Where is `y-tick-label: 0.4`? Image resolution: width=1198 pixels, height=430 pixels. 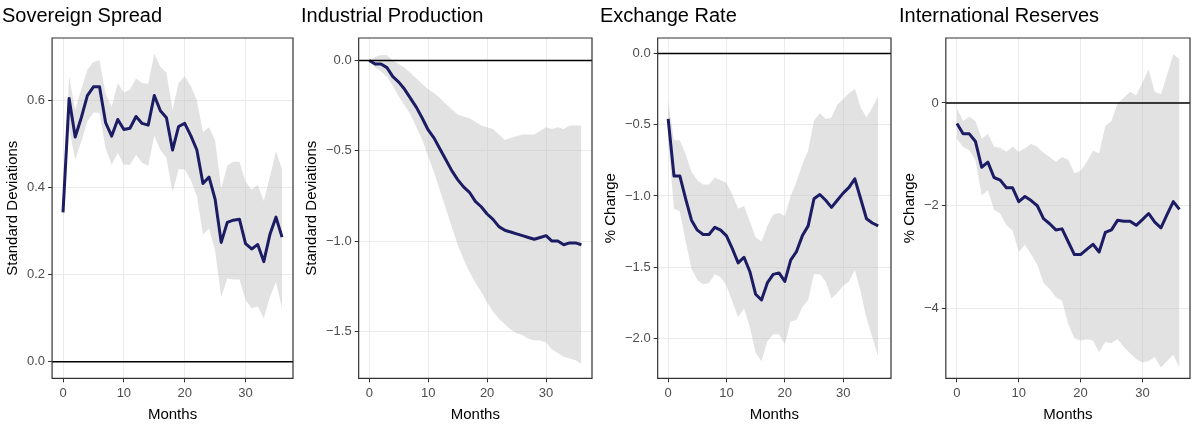 y-tick-label: 0.4 is located at coordinates (36, 187).